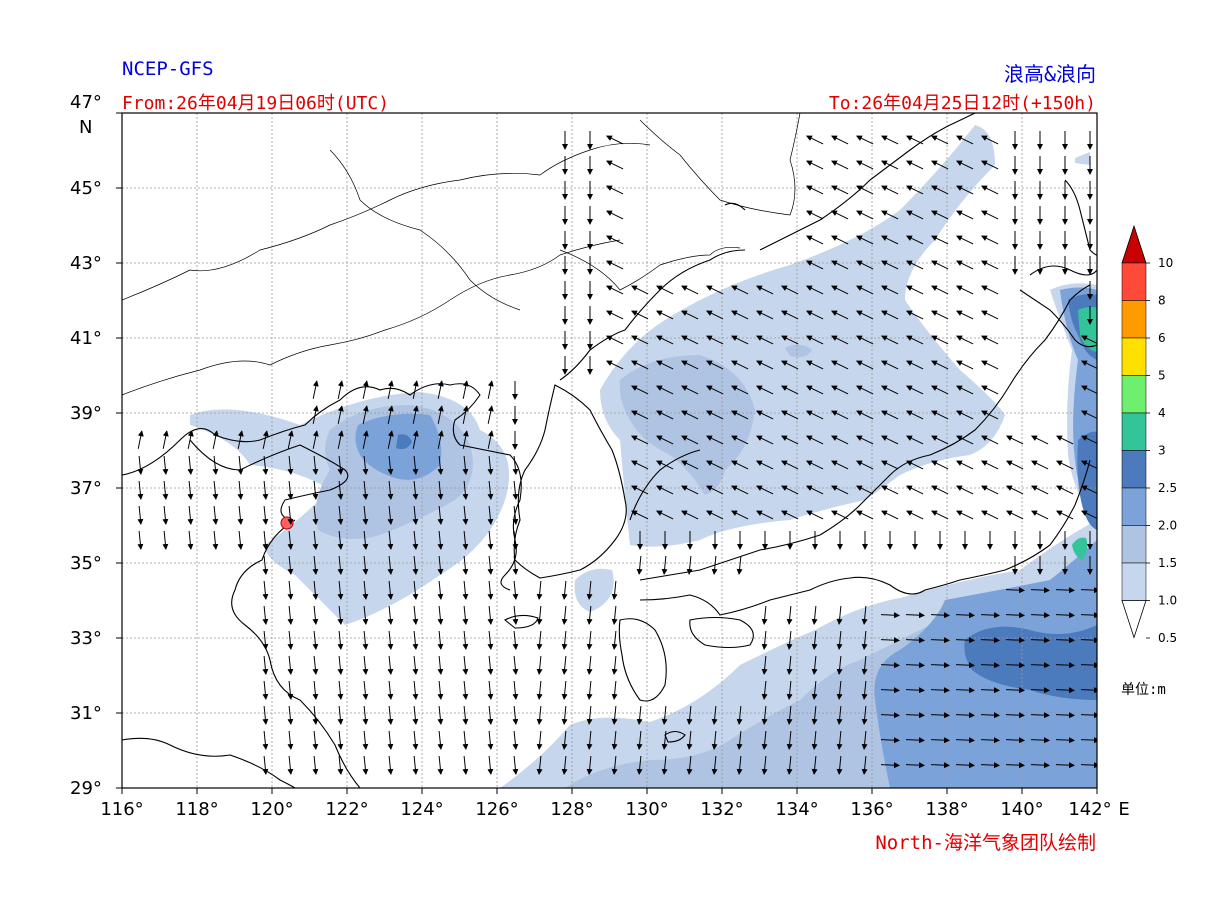 This screenshot has width=1218, height=900. Describe the element at coordinates (196, 809) in the screenshot. I see `lon-label: 118°` at that location.